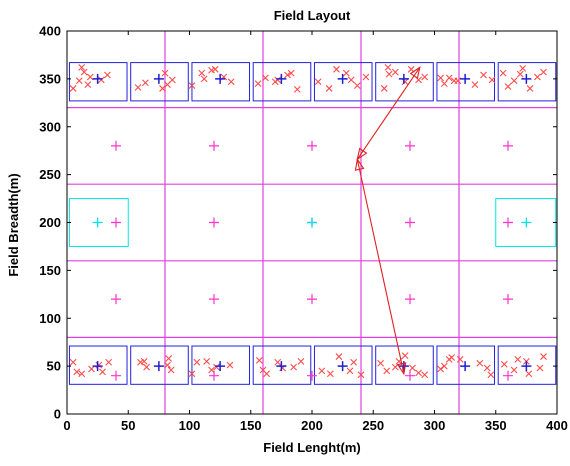  What do you see at coordinates (496, 425) in the screenshot?
I see `x-tick-label: 350` at bounding box center [496, 425].